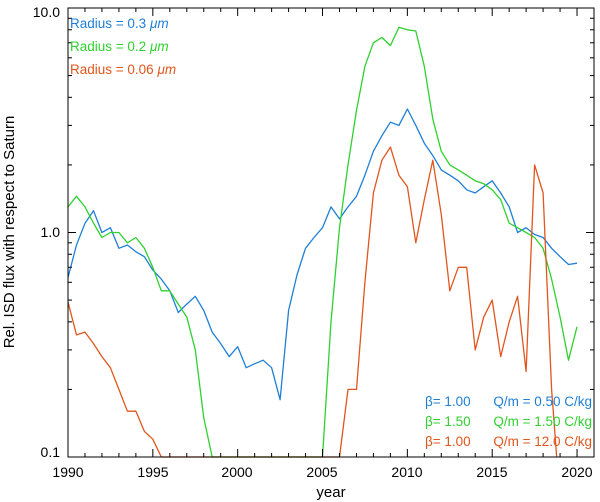  I want to click on legend-entry-2: Radius = 0.06 μm, so click(123, 69).